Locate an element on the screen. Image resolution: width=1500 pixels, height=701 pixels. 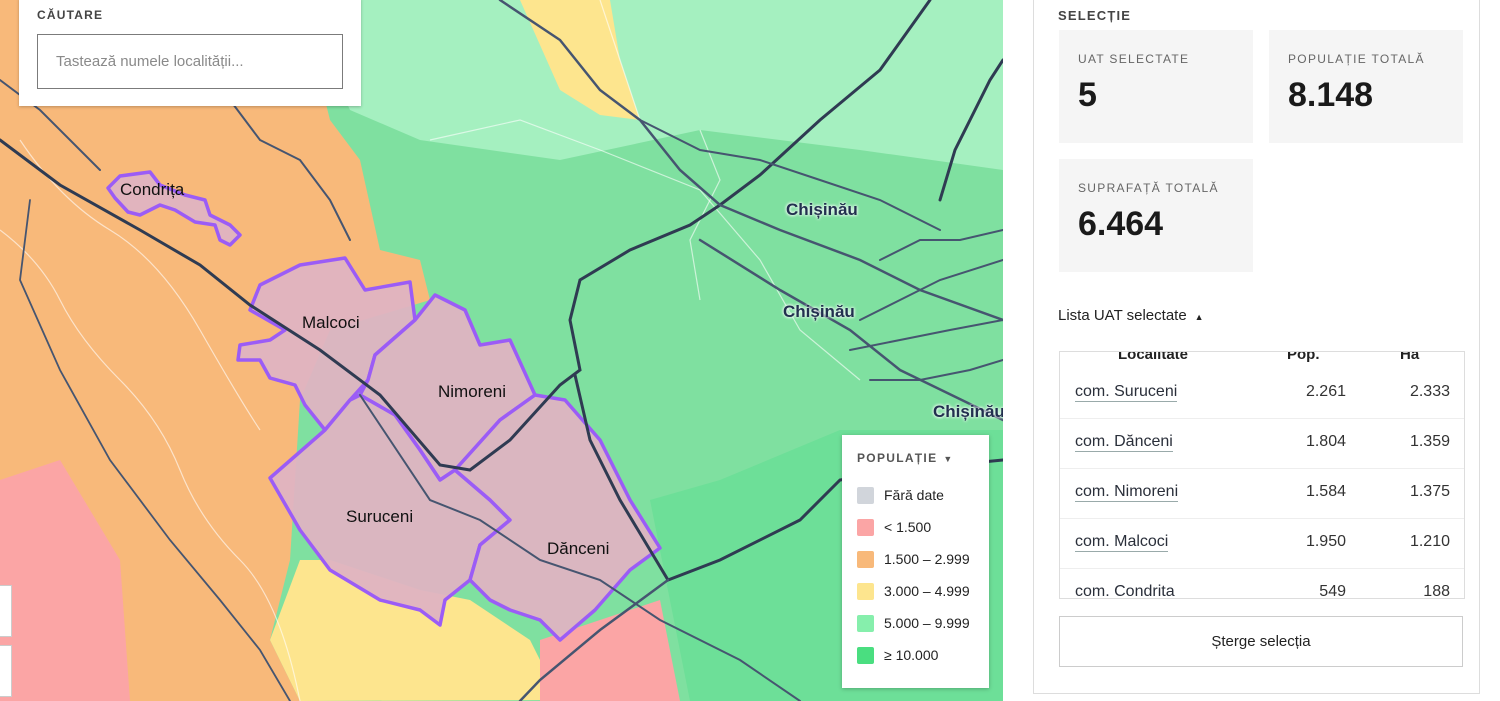
city-label-chisinau-2: Chișinău is located at coordinates (819, 311).